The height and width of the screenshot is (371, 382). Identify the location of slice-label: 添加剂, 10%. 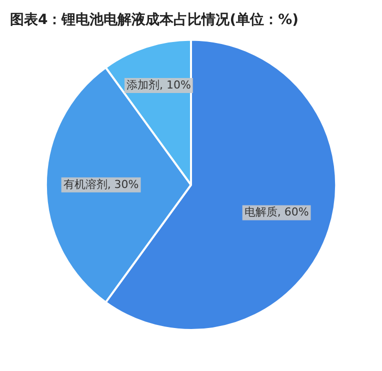
(158, 85).